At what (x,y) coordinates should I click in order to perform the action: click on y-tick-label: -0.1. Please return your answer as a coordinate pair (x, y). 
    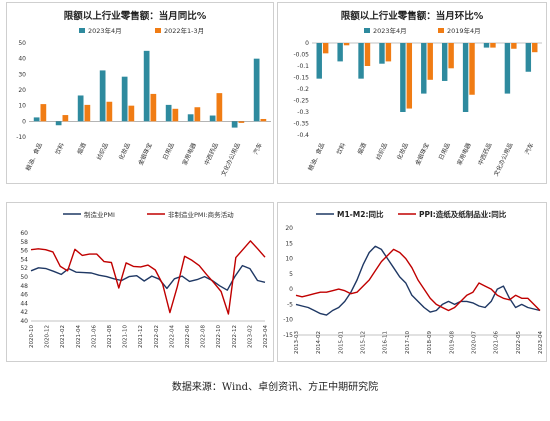
    Looking at the image, I should click on (303, 66).